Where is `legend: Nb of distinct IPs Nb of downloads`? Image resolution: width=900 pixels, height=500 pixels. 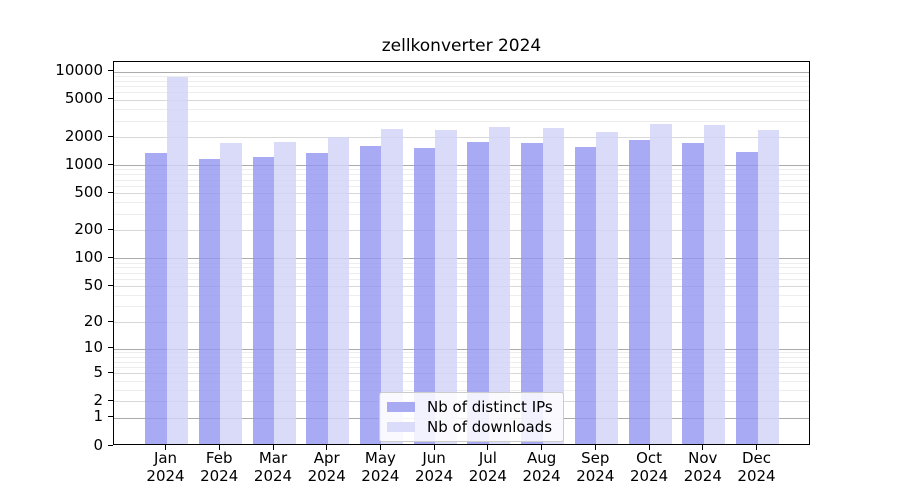
legend: Nb of distinct IPs Nb of downloads is located at coordinates (471, 417).